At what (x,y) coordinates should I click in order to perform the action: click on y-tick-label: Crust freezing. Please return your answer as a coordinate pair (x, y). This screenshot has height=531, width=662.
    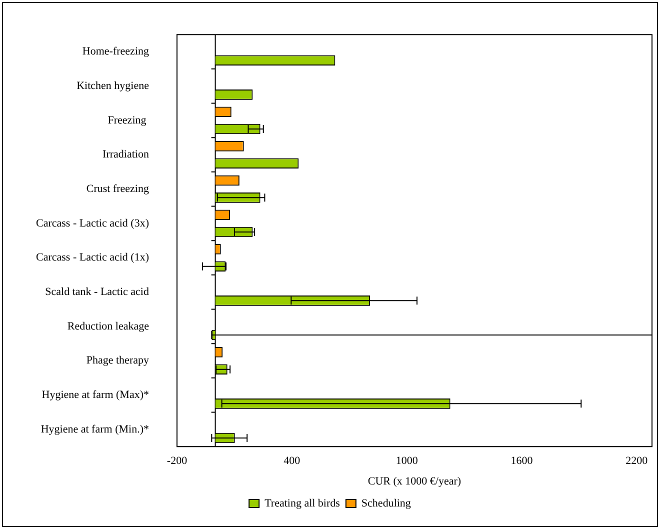
    Looking at the image, I should click on (118, 188).